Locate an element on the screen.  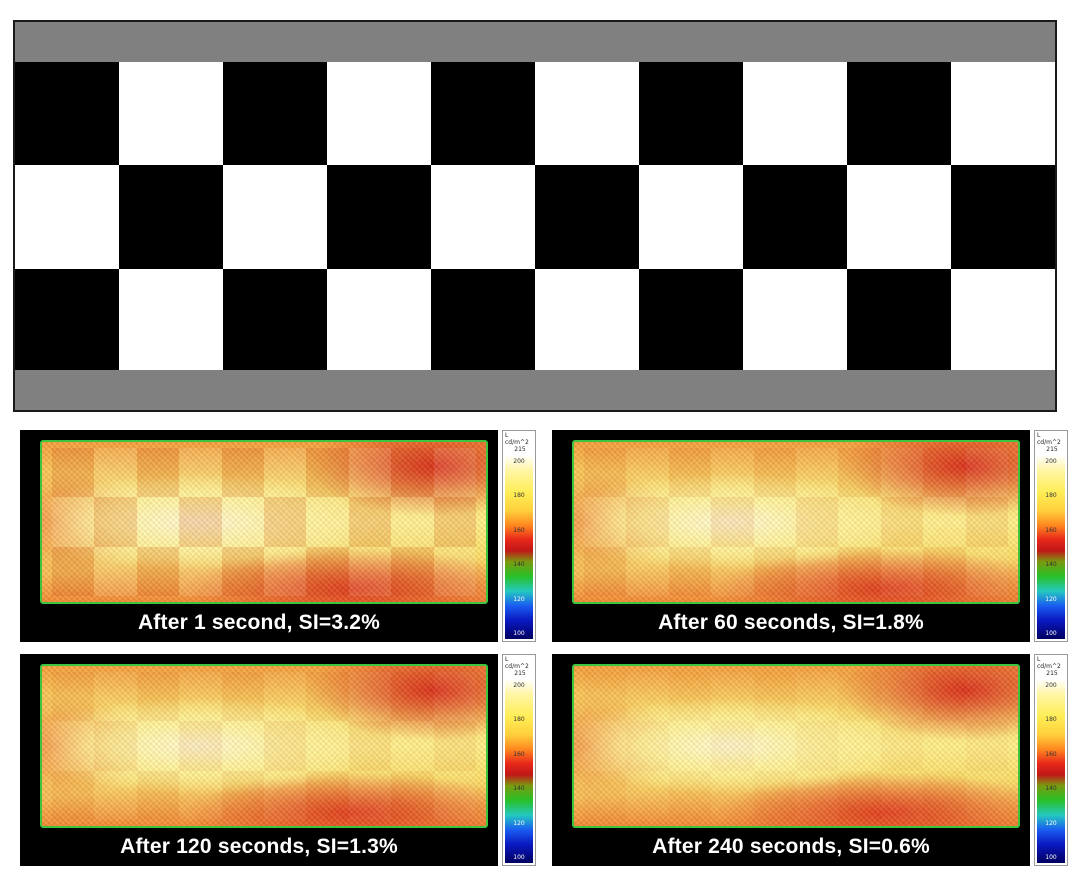
gray-band-bottom is located at coordinates (535, 390).